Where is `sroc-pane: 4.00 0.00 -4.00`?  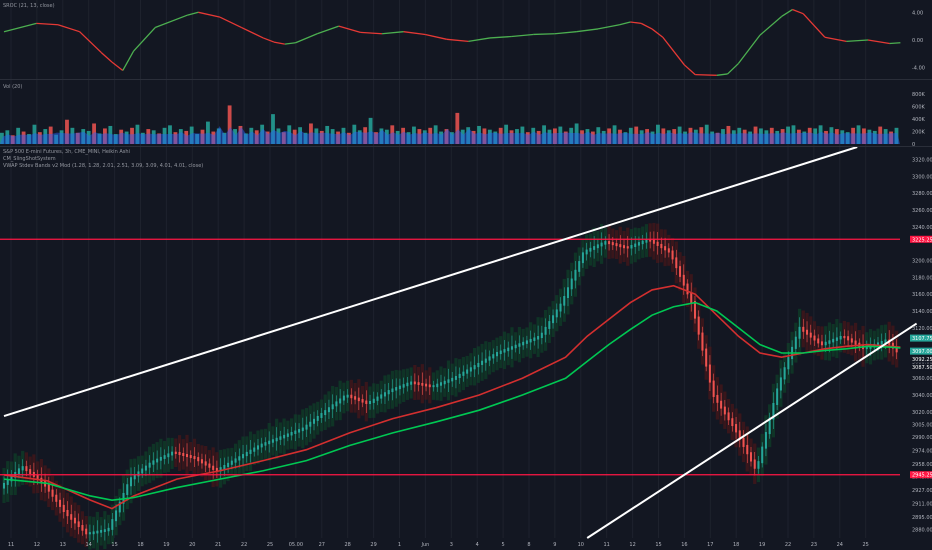
sroc-pane: 4.00 0.00 -4.00 is located at coordinates (464, 42).